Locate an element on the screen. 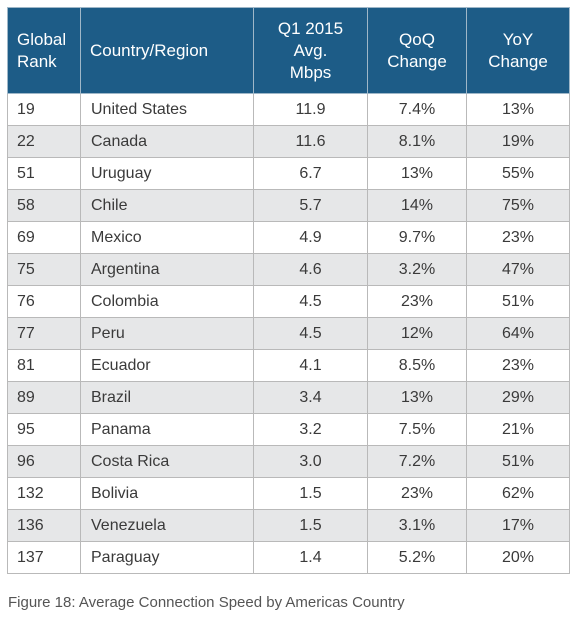  header-qoq-change: QoQ Change is located at coordinates (417, 50).